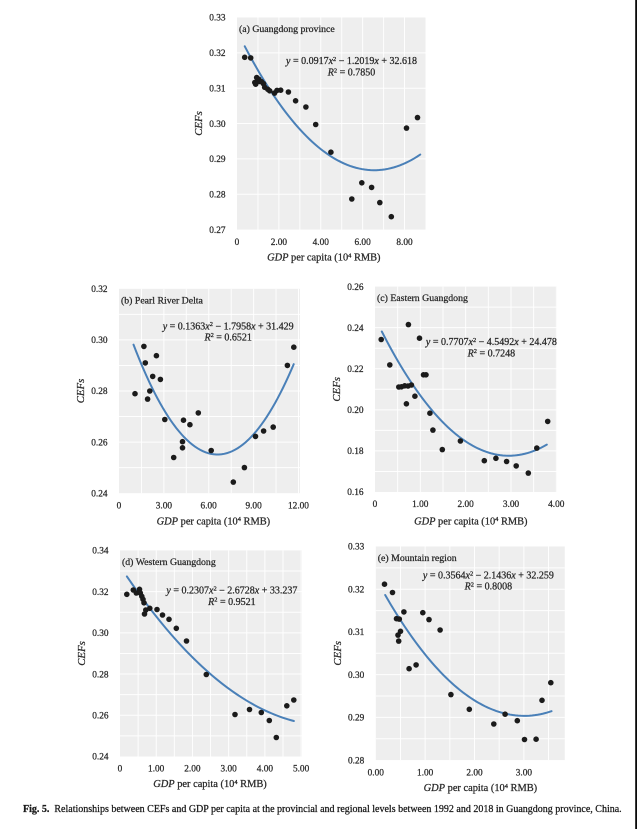 The width and height of the screenshot is (637, 829). What do you see at coordinates (162, 300) in the screenshot?
I see `svg-text: (b) Pearl River Delta` at bounding box center [162, 300].